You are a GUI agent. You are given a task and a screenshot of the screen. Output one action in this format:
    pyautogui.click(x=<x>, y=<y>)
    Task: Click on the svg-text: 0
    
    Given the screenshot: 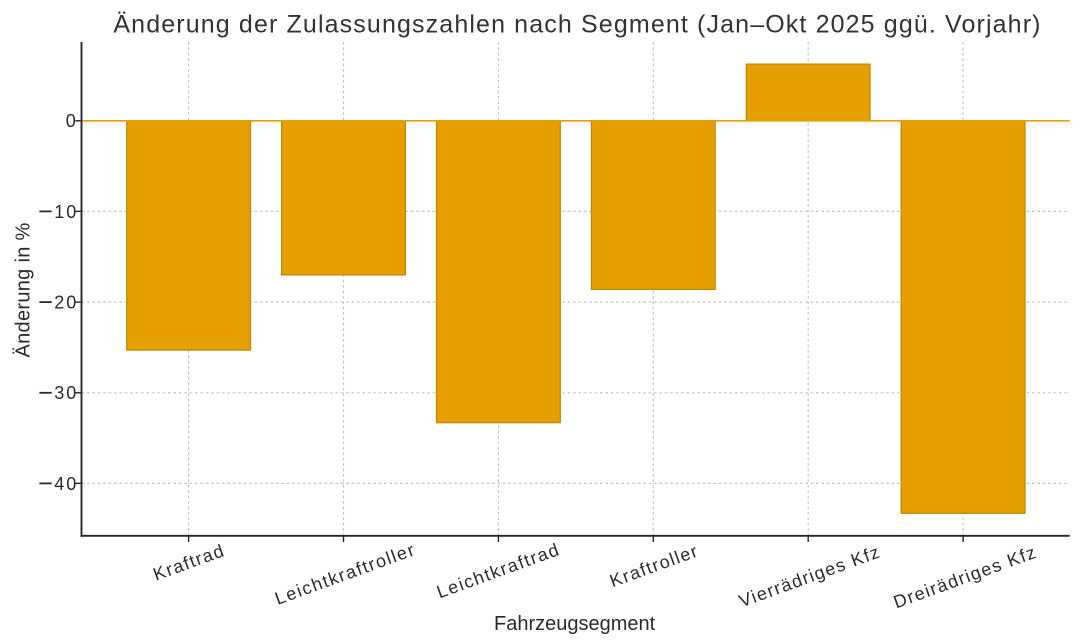 What is the action you would take?
    pyautogui.click(x=71, y=121)
    